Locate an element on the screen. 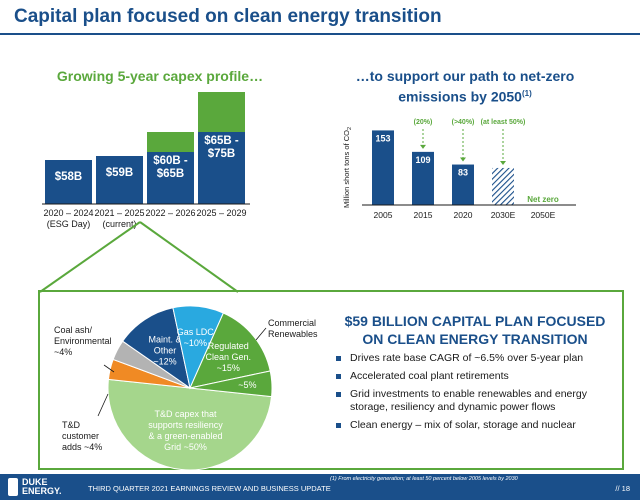 The height and width of the screenshot is (500, 640). capex-data-label: $60B - is located at coordinates (170, 161).